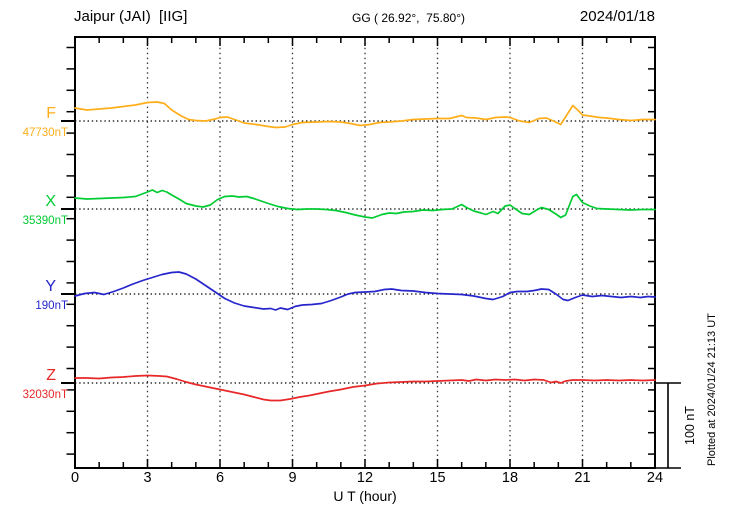 This screenshot has width=730, height=520. I want to click on scale-bar, so click(668, 425).